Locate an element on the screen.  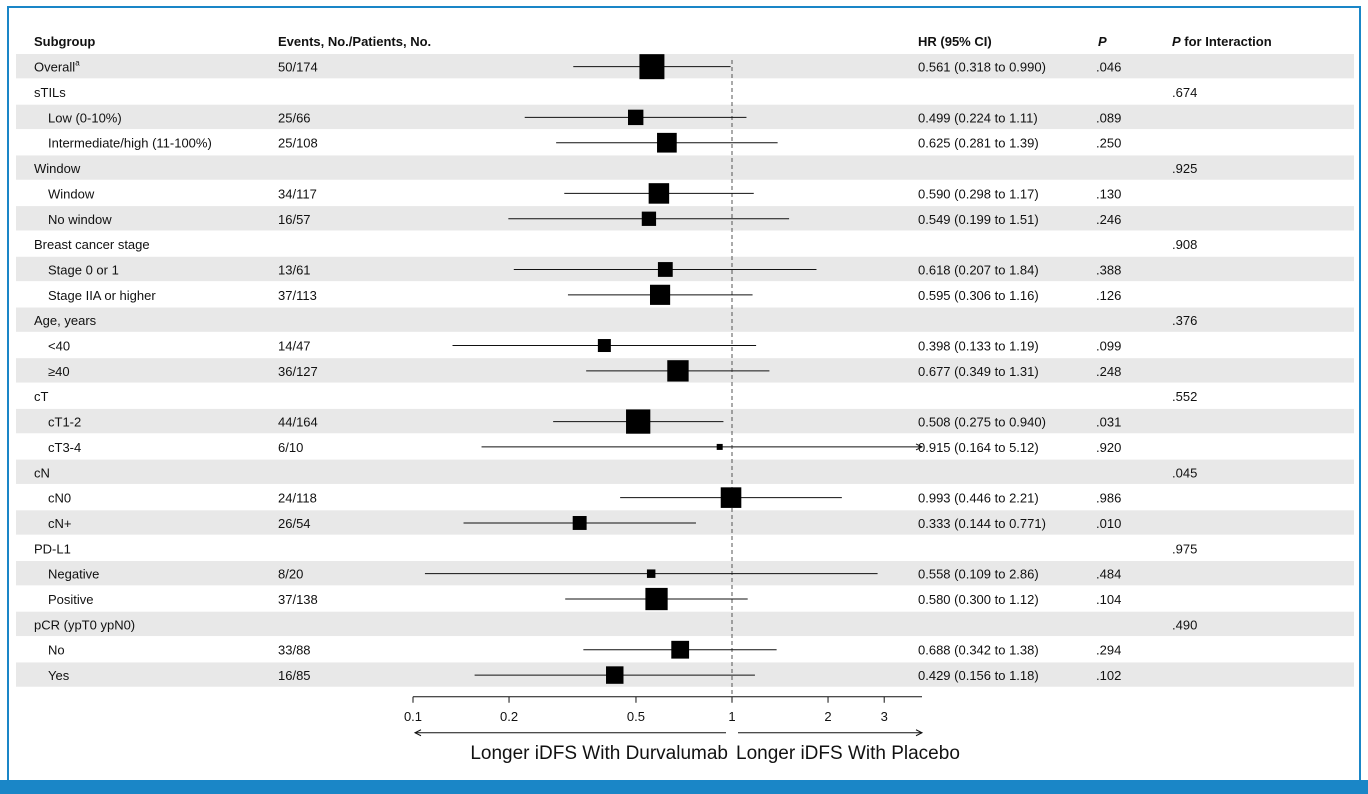
row-hr-ci: 0.993 (0.446 to 2.21) is located at coordinates (978, 498).